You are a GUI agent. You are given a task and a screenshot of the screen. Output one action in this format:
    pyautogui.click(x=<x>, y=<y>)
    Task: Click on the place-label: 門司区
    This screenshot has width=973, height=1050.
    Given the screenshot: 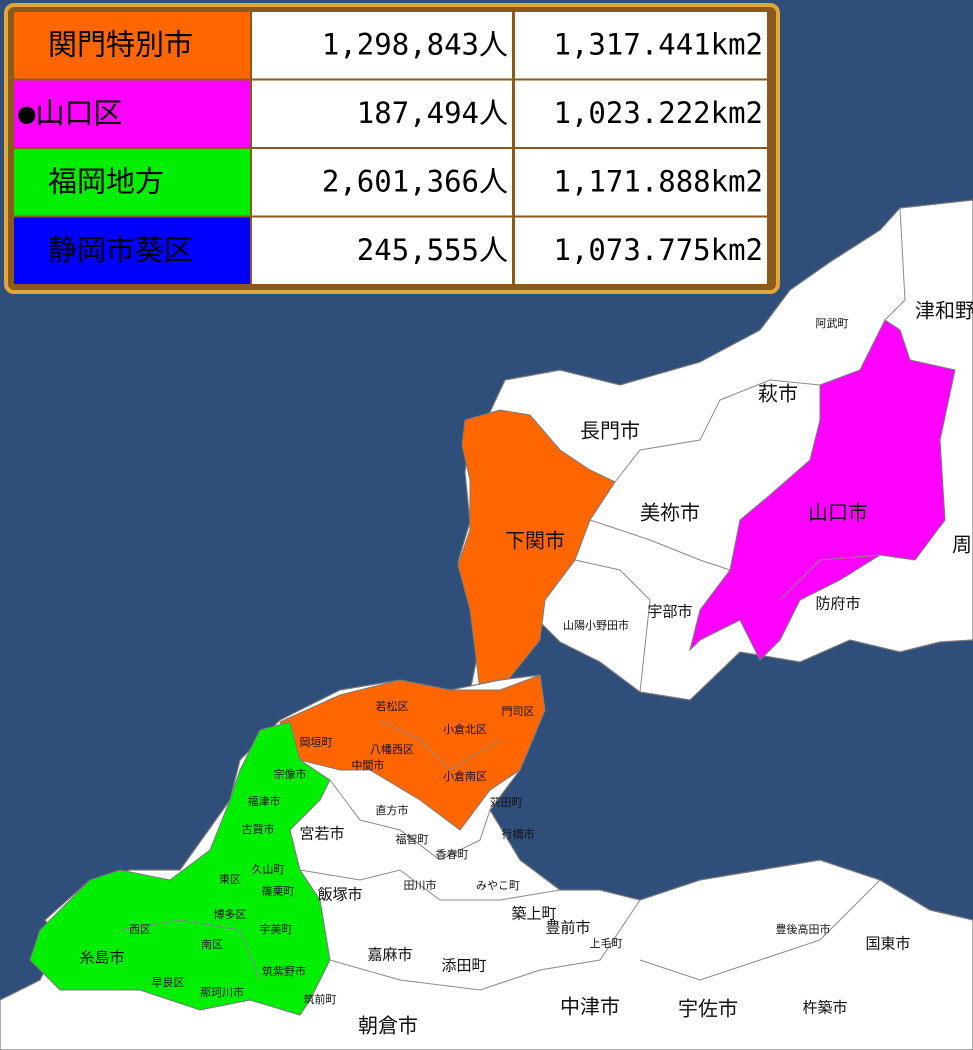 What is the action you would take?
    pyautogui.click(x=518, y=711)
    